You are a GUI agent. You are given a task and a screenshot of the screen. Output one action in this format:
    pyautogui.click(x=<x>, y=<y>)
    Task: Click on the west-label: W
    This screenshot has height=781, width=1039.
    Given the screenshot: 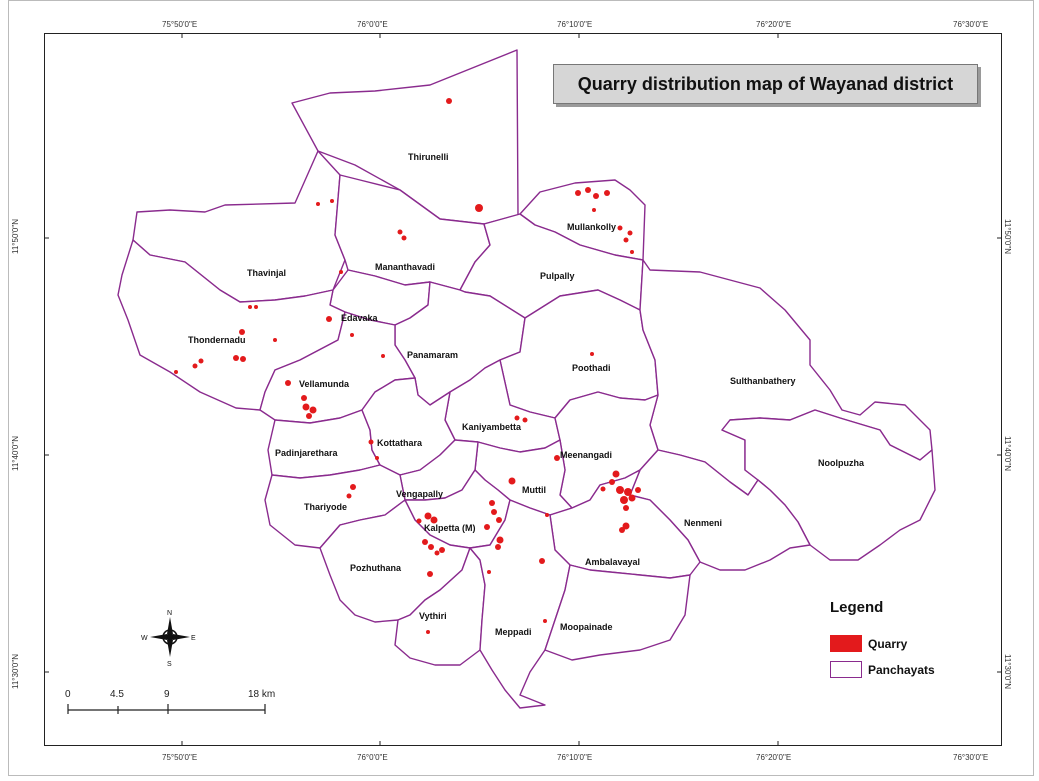 What is the action you would take?
    pyautogui.click(x=144, y=638)
    